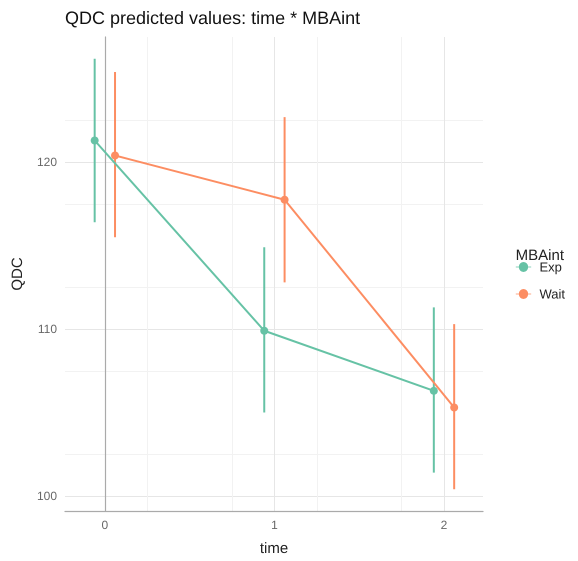  I want to click on x-axis-title: time, so click(274, 548).